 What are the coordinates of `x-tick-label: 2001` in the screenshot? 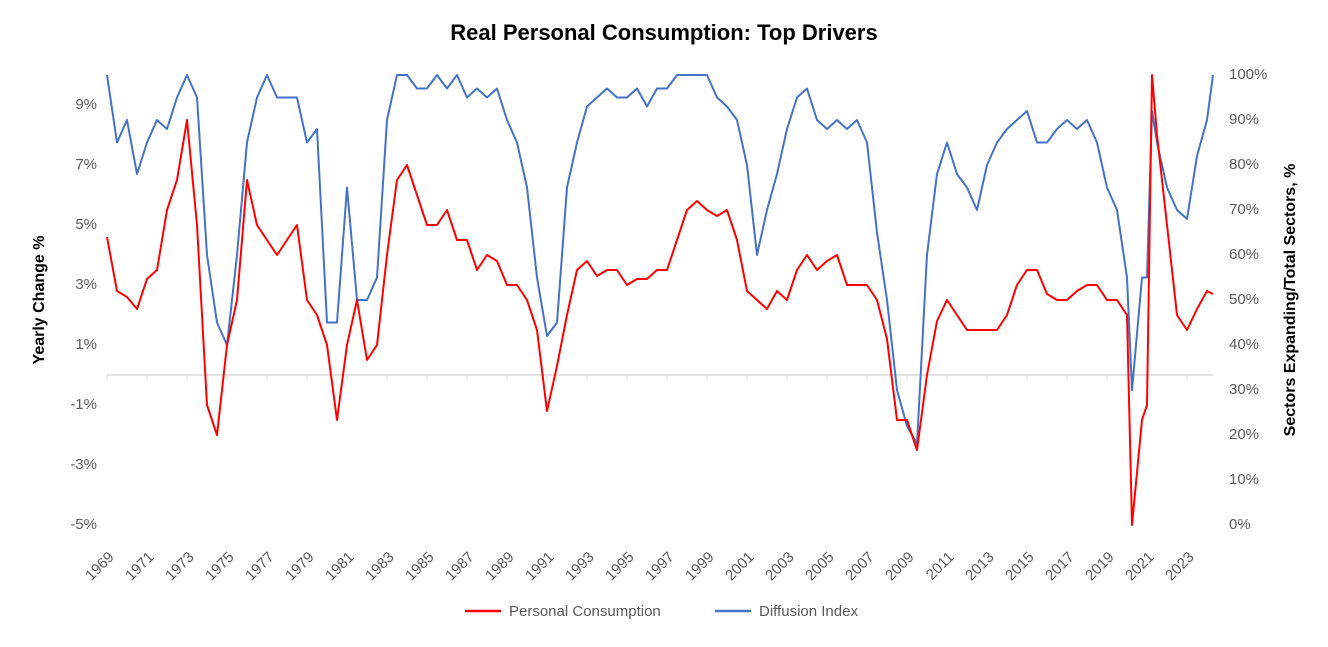 It's located at (740, 567).